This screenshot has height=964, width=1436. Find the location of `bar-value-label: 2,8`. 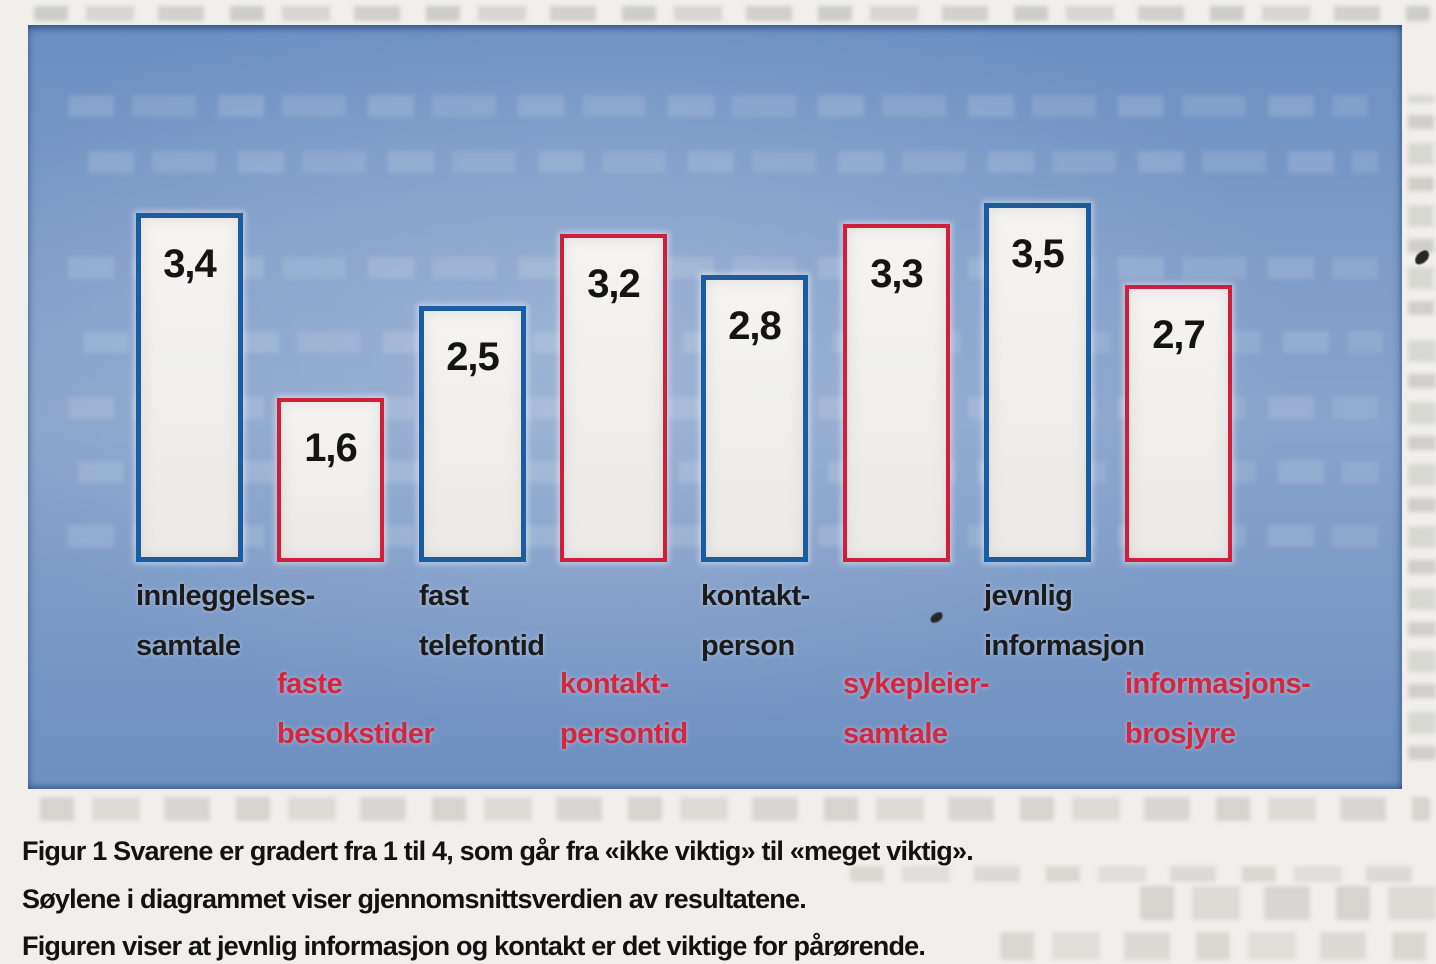

bar-value-label: 2,8 is located at coordinates (755, 326).